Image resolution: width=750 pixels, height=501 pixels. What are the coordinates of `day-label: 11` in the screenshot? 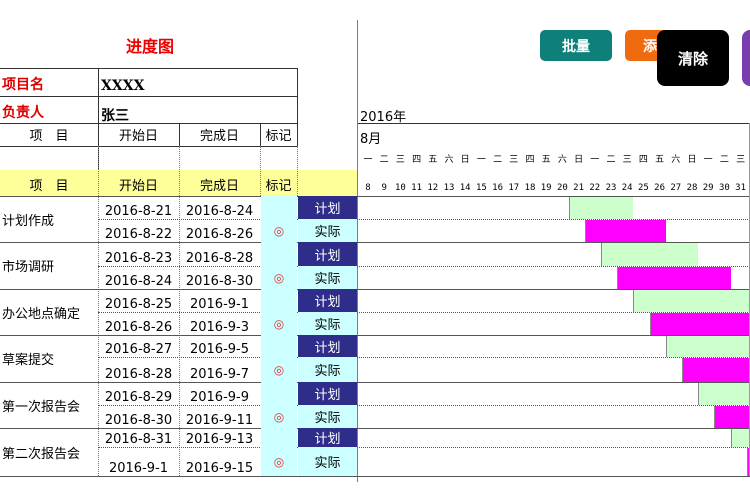 It's located at (417, 188).